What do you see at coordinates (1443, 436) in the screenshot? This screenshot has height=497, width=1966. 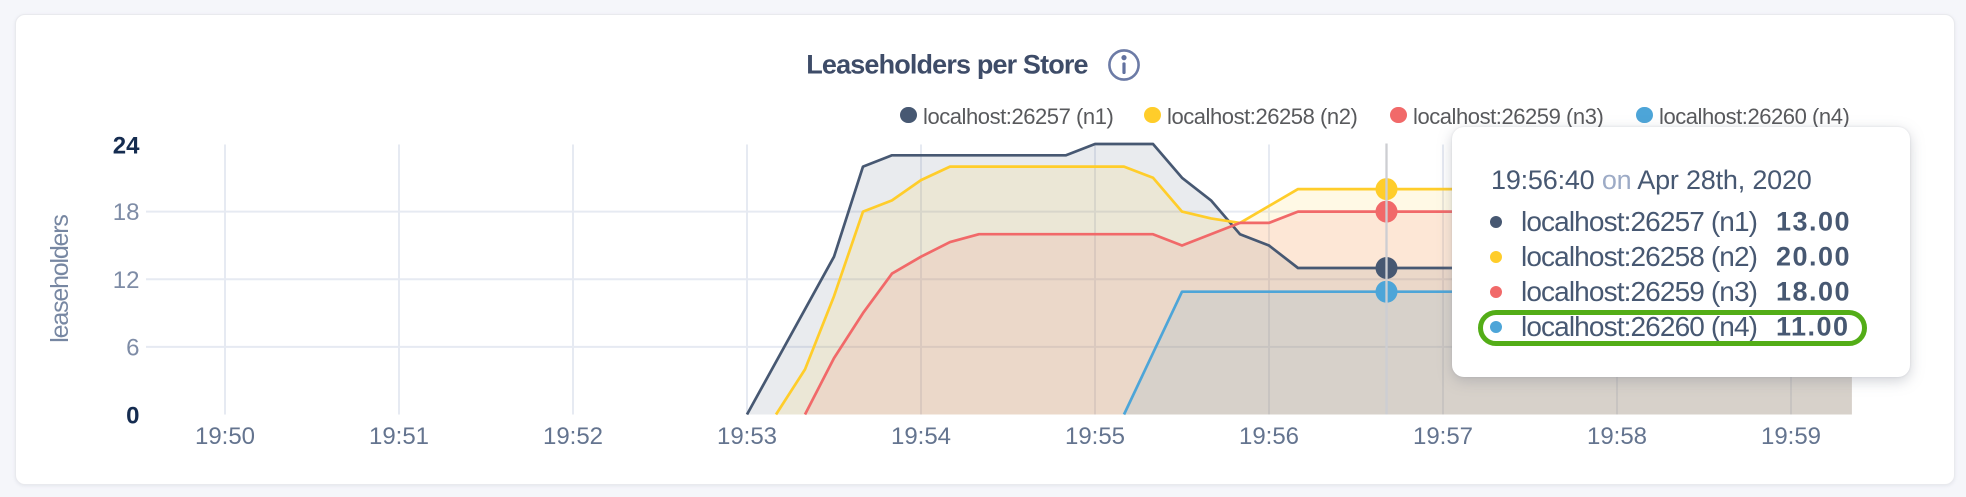 I see `svg-text: 19:57` at bounding box center [1443, 436].